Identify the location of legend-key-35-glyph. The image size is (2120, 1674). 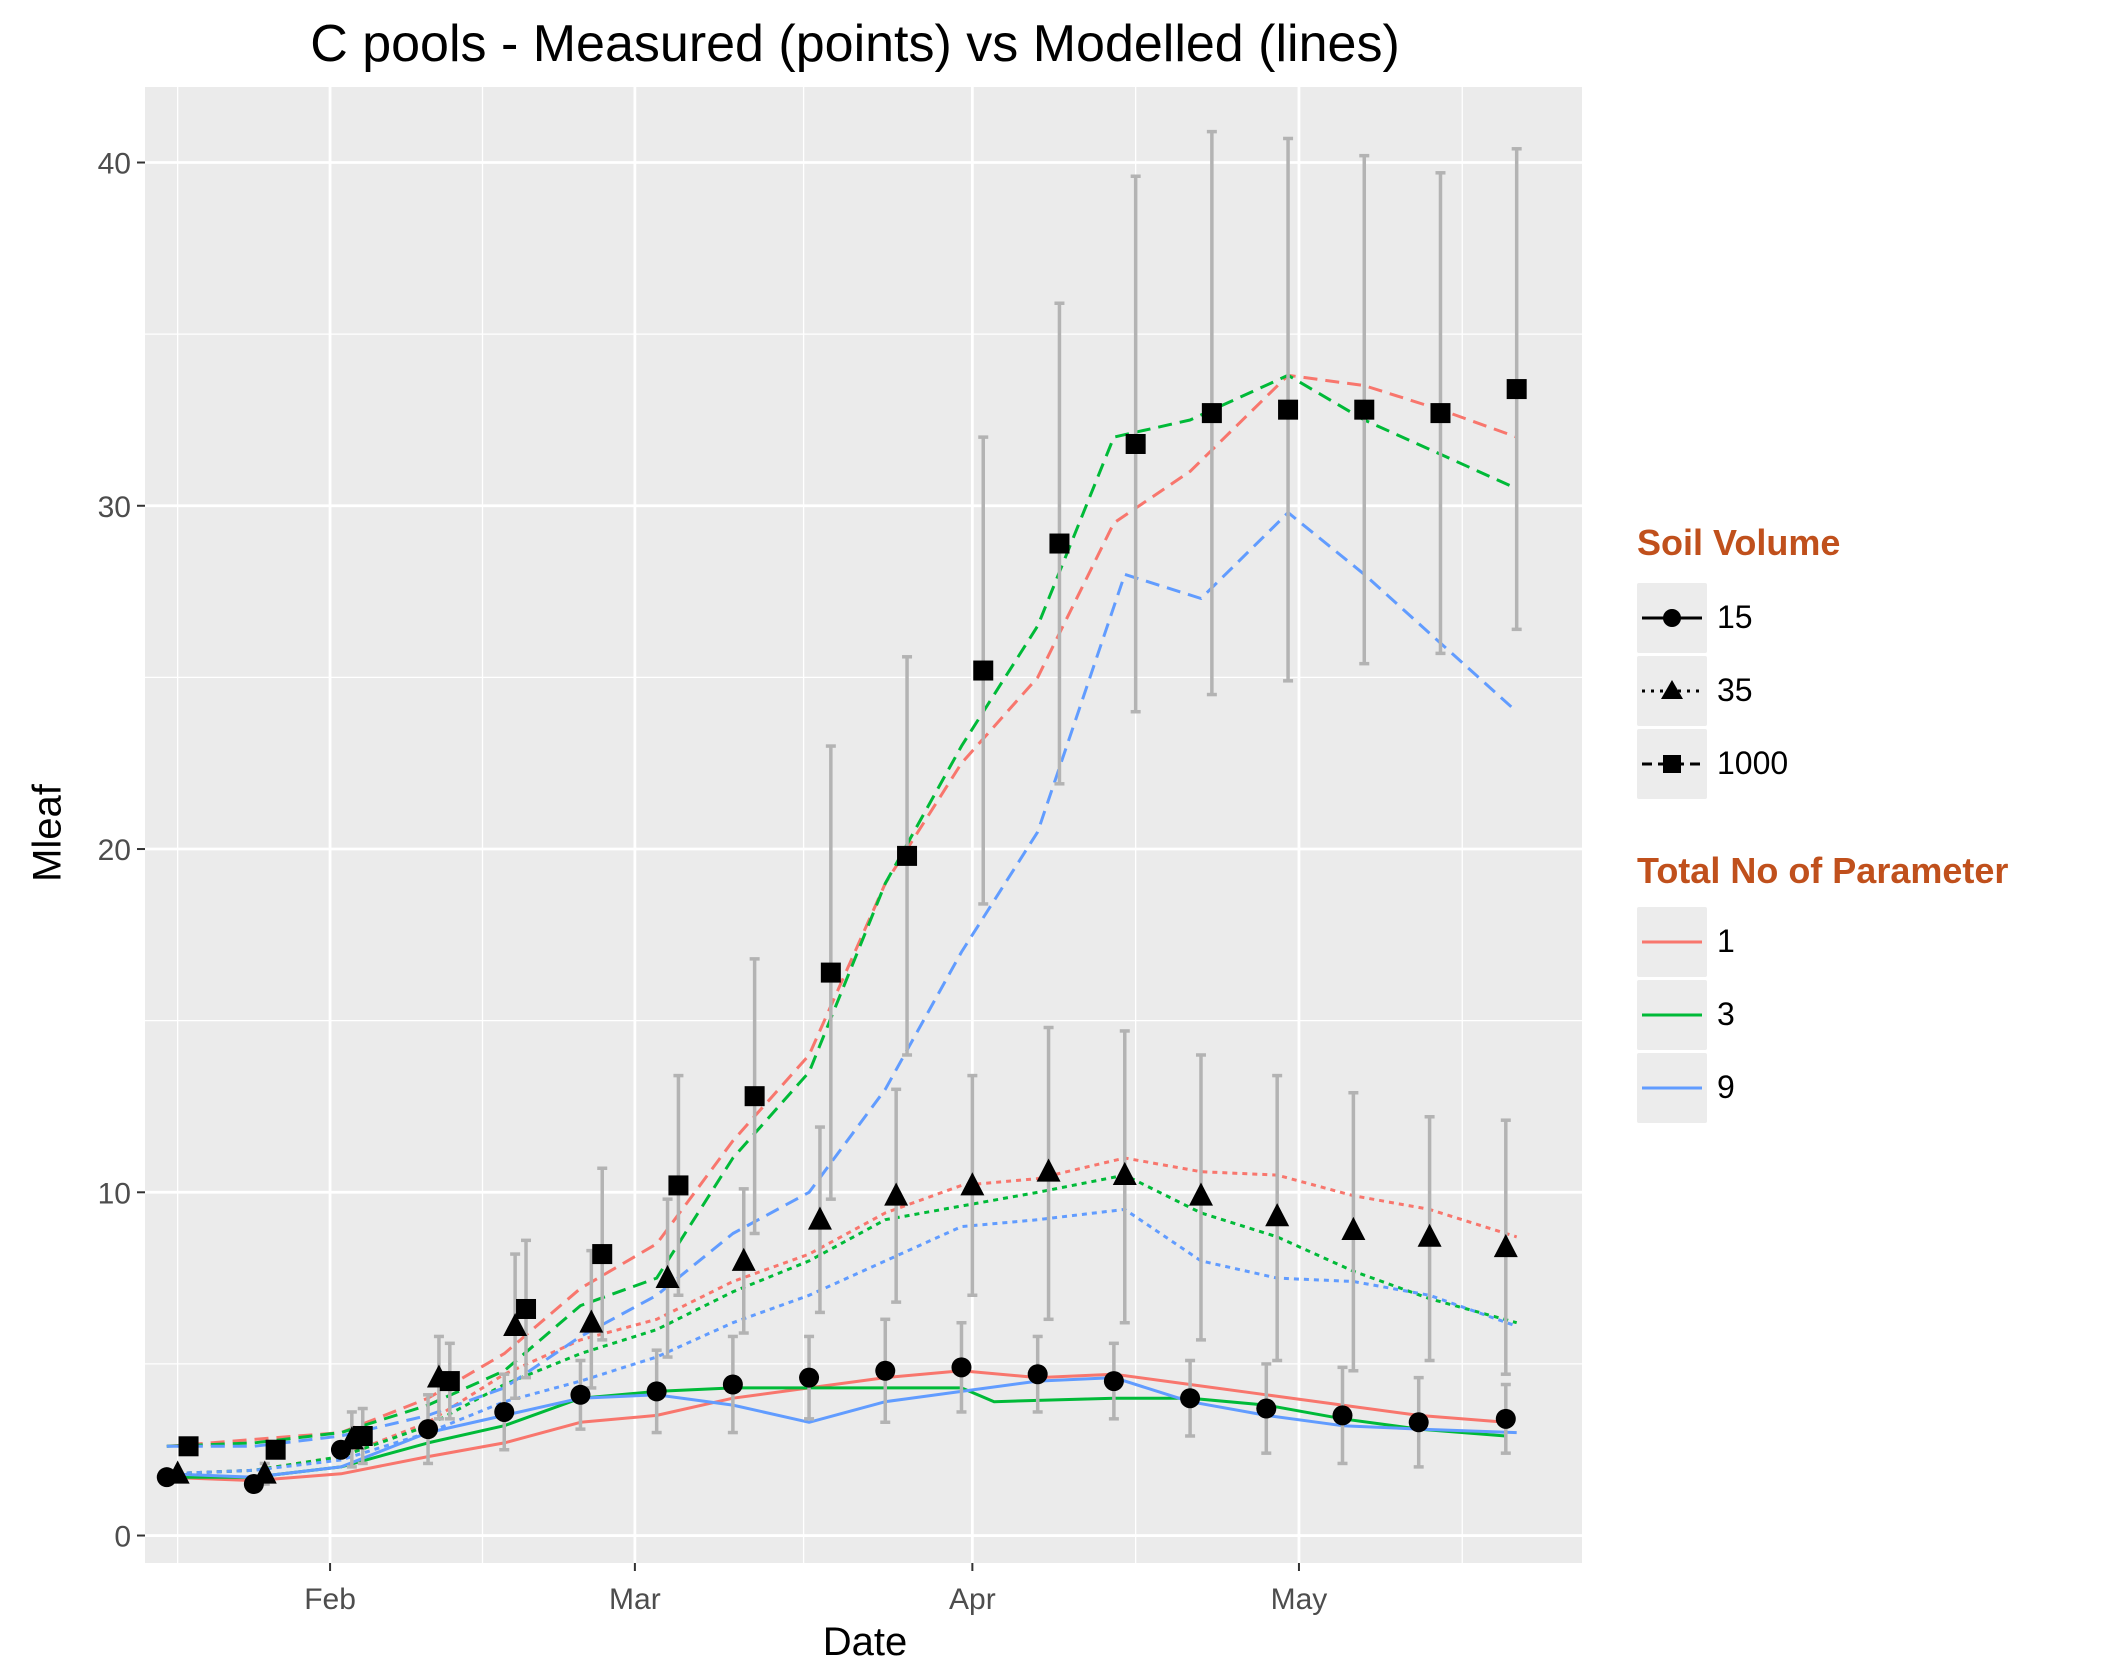
(1672, 689).